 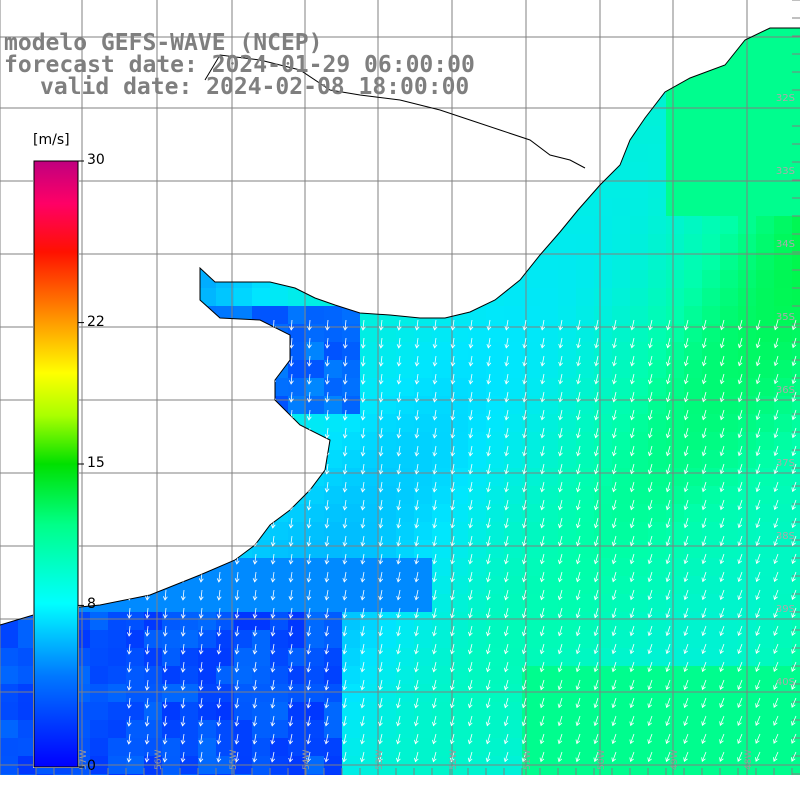 I want to click on colorbar, so click(x=58, y=464).